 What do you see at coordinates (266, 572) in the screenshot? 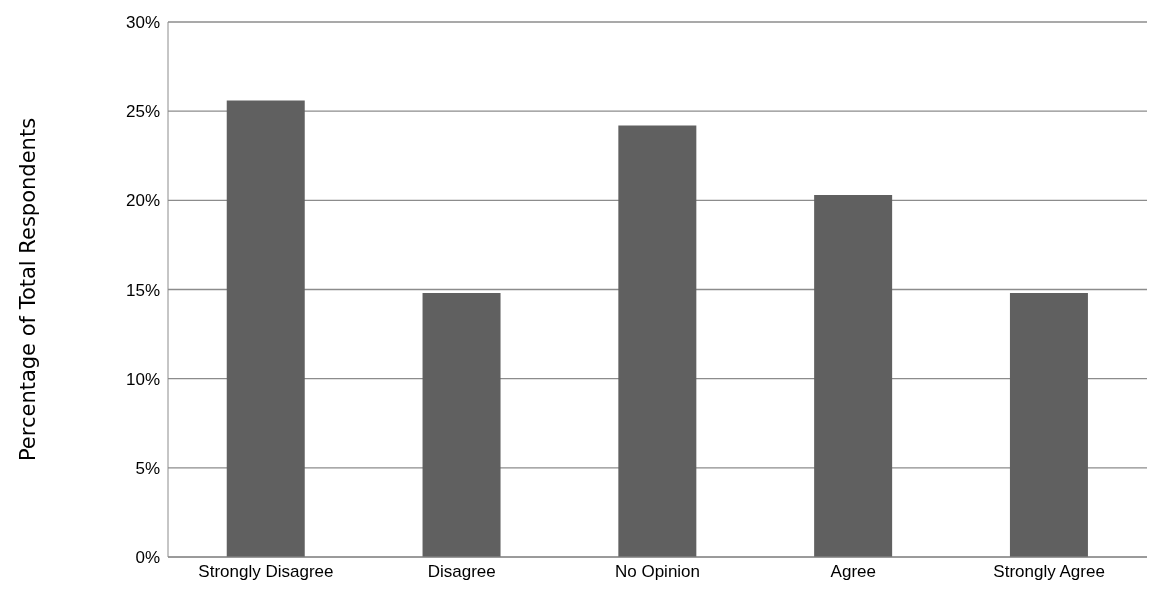
I see `x-tick-label: Strongly Disagree` at bounding box center [266, 572].